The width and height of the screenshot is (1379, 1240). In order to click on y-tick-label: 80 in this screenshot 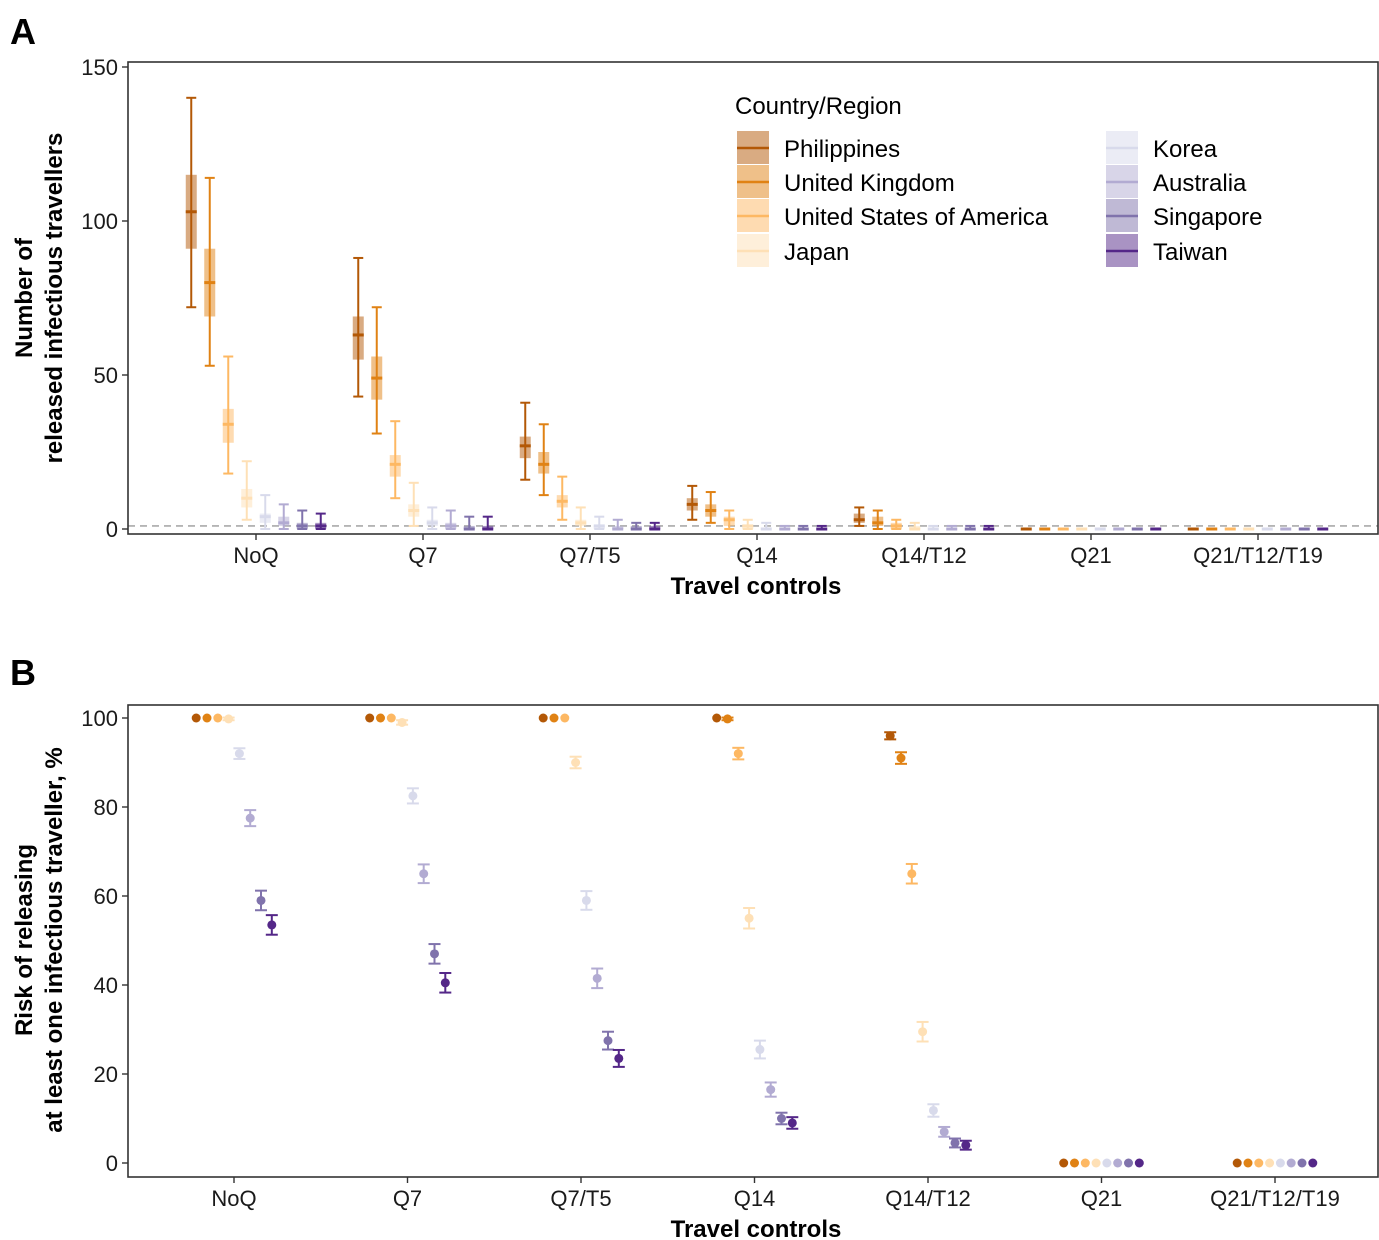, I will do `click(106, 807)`.